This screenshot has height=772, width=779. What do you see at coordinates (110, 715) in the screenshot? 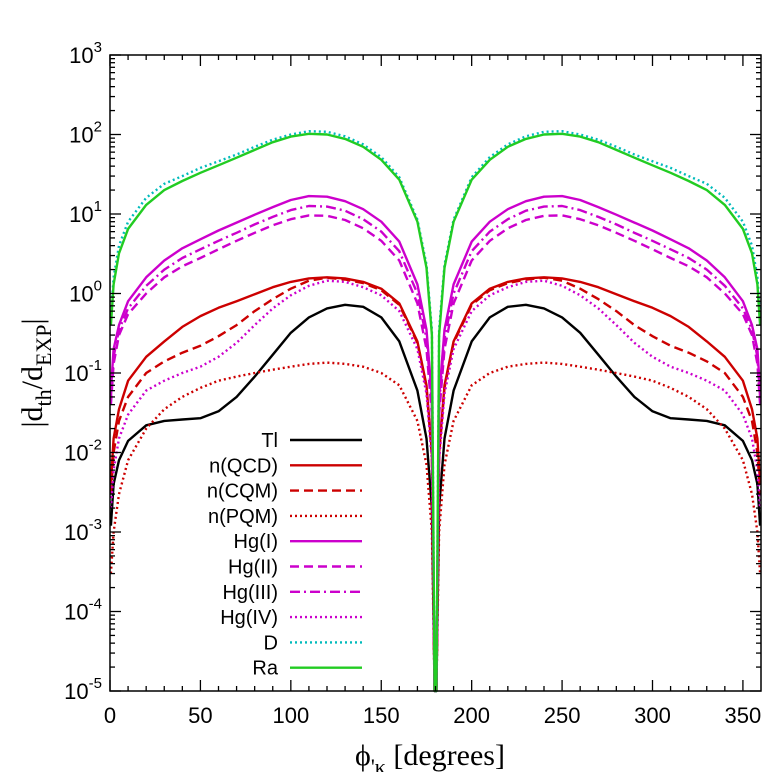
I see `x-tick-label: 0` at bounding box center [110, 715].